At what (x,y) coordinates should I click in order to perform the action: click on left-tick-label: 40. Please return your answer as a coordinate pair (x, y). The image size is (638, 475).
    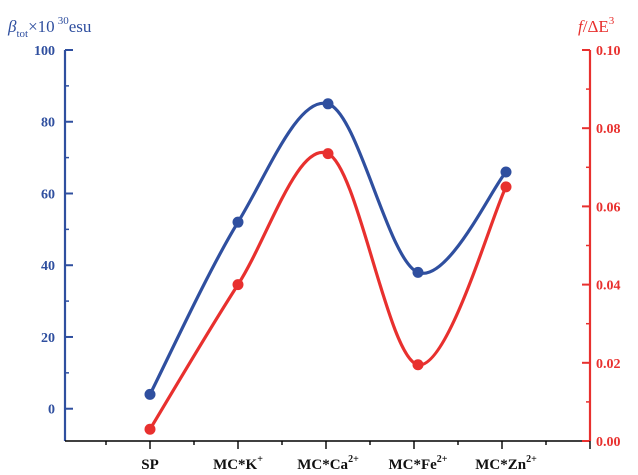
    Looking at the image, I should click on (48, 266).